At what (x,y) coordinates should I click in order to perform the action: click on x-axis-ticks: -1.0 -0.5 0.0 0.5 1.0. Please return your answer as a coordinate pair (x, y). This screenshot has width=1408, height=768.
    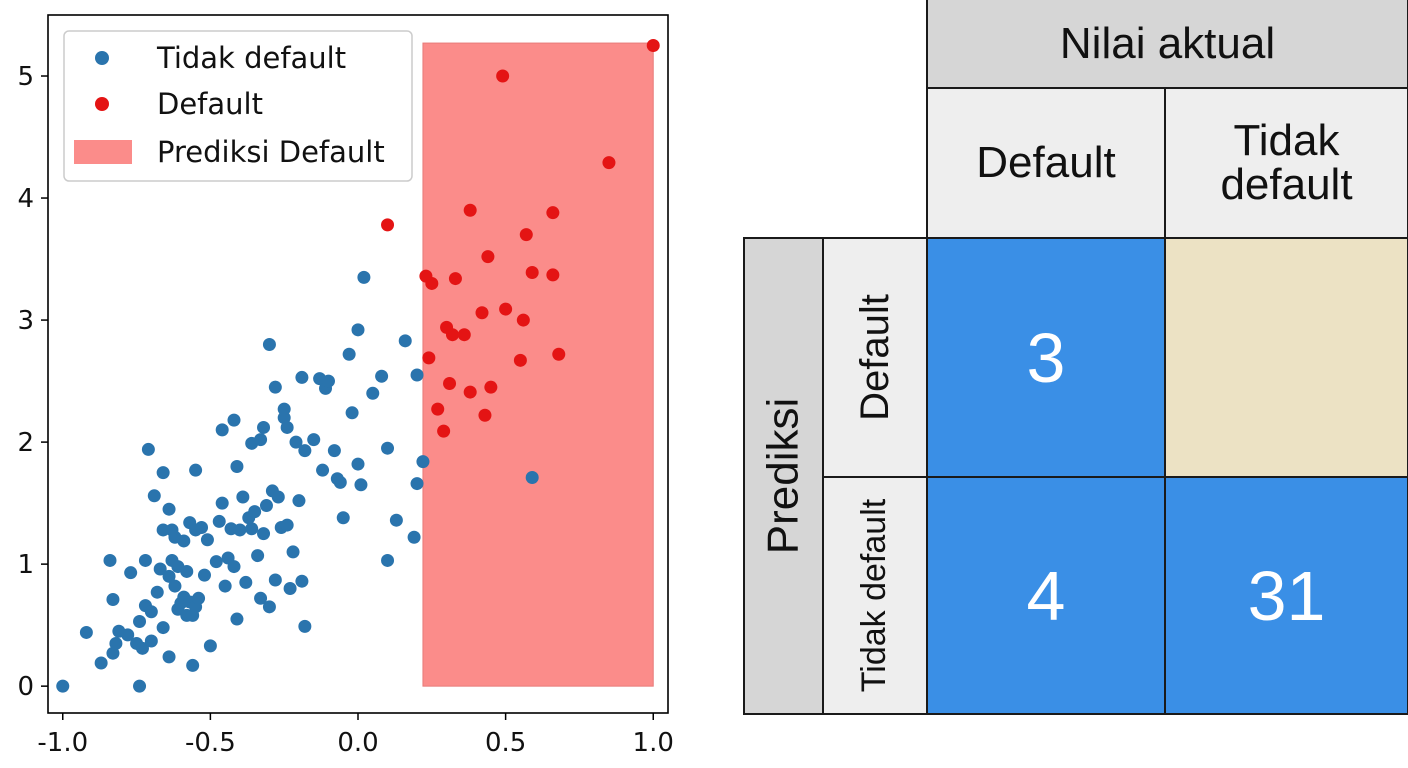
    Looking at the image, I should click on (355, 735).